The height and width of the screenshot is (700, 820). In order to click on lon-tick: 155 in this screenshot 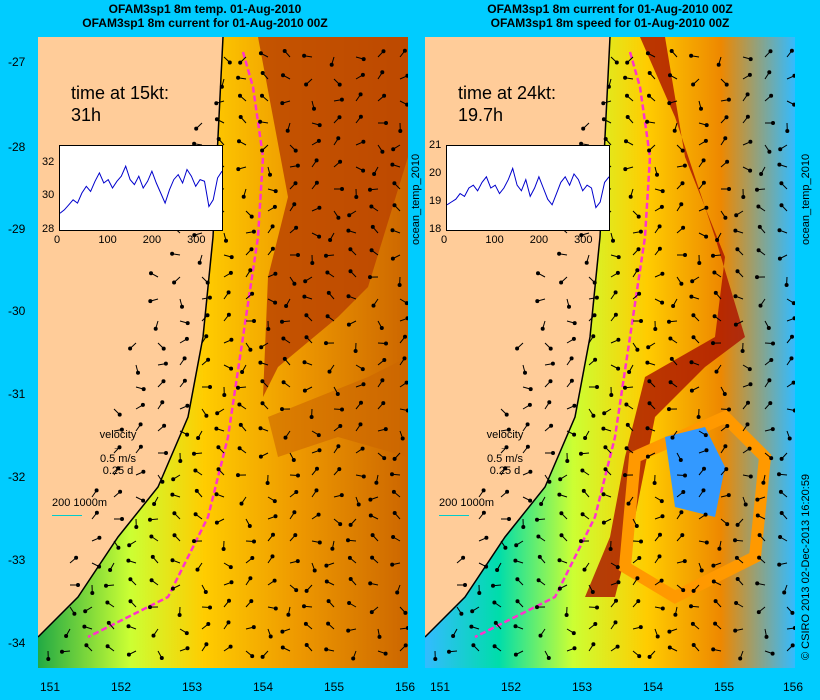, I will do `click(724, 687)`.